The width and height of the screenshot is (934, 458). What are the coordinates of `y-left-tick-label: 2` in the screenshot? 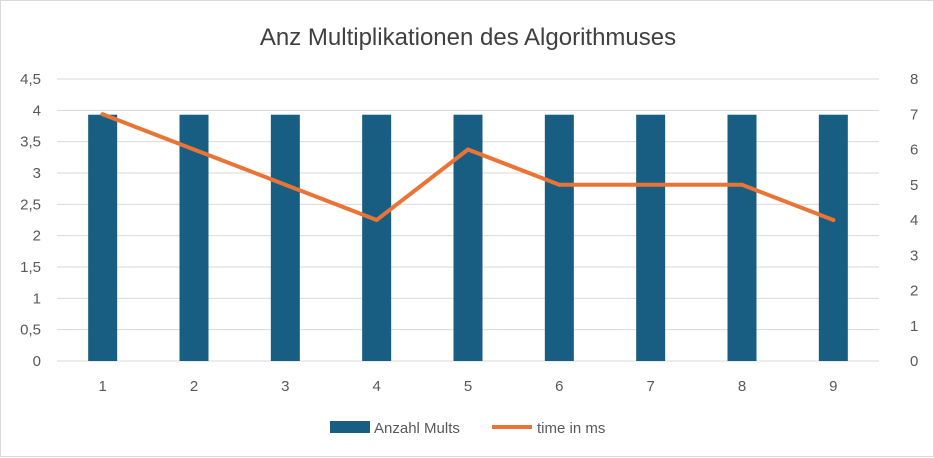 It's located at (37, 236).